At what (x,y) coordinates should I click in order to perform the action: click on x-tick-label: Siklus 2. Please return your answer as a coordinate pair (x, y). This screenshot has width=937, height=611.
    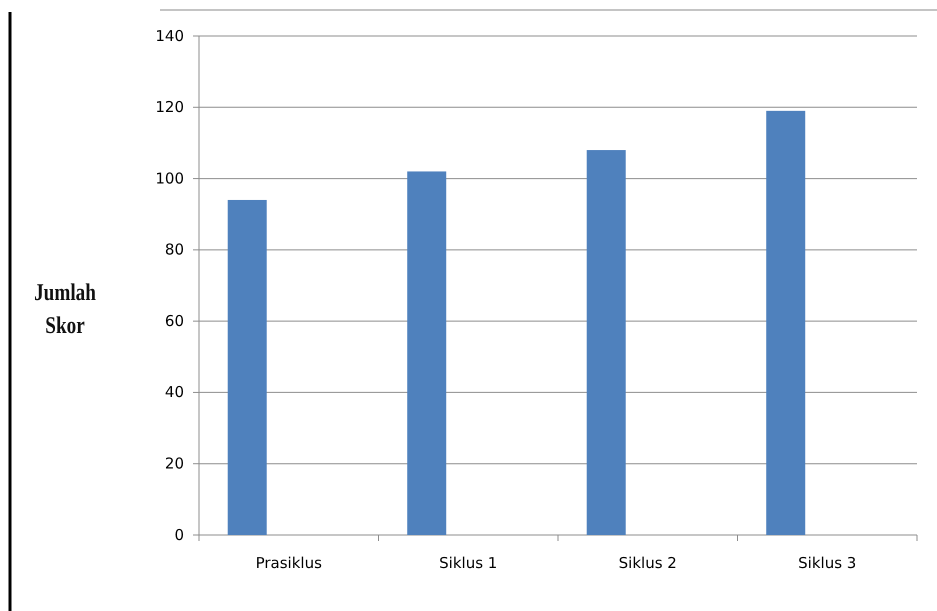
    Looking at the image, I should click on (647, 563).